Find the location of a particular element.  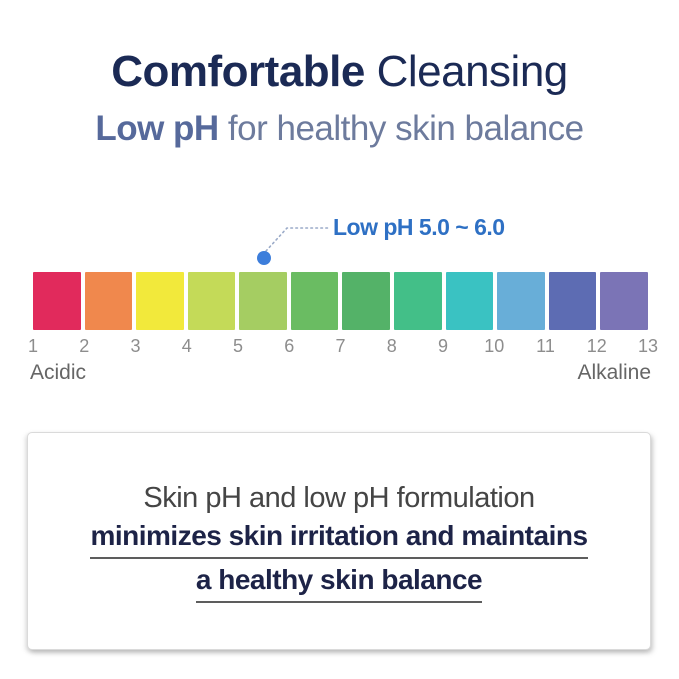

ph-tick-label: 10 is located at coordinates (494, 346).